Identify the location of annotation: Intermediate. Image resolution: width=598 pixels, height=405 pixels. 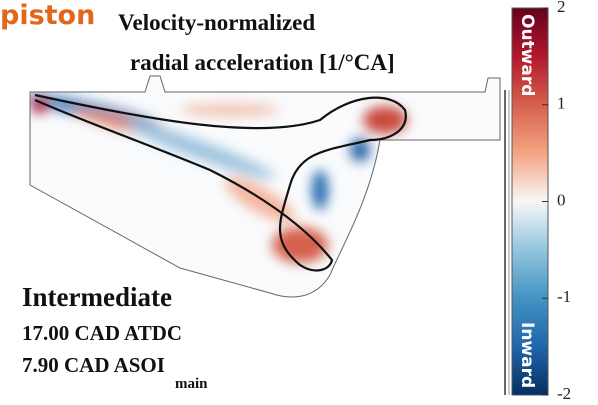
(97, 297).